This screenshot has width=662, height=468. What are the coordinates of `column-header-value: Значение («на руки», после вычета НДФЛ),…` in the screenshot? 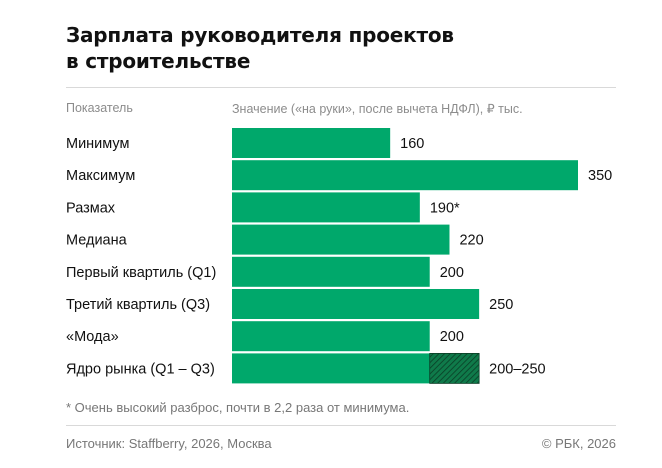 It's located at (377, 109).